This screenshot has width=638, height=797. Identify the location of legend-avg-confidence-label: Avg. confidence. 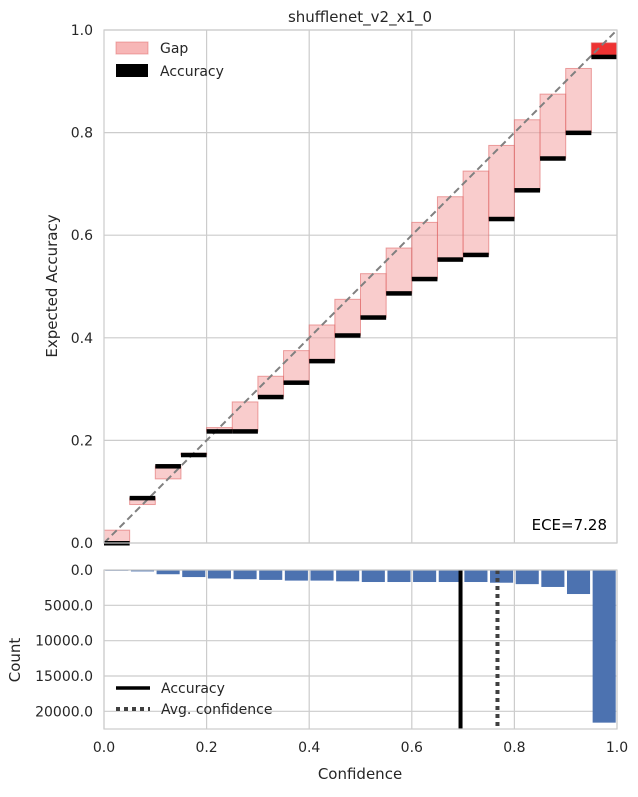
(216, 710).